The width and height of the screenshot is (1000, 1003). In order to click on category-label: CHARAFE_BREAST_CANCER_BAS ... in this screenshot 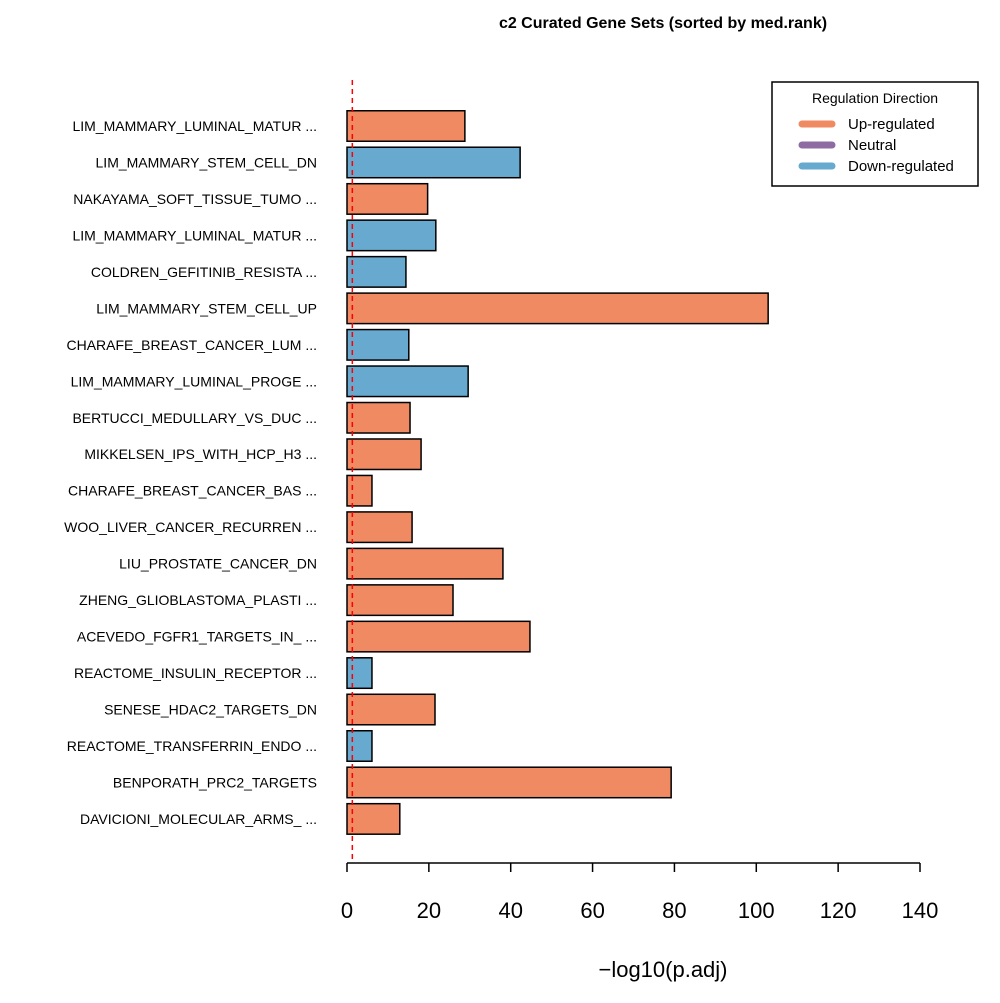, I will do `click(192, 491)`.